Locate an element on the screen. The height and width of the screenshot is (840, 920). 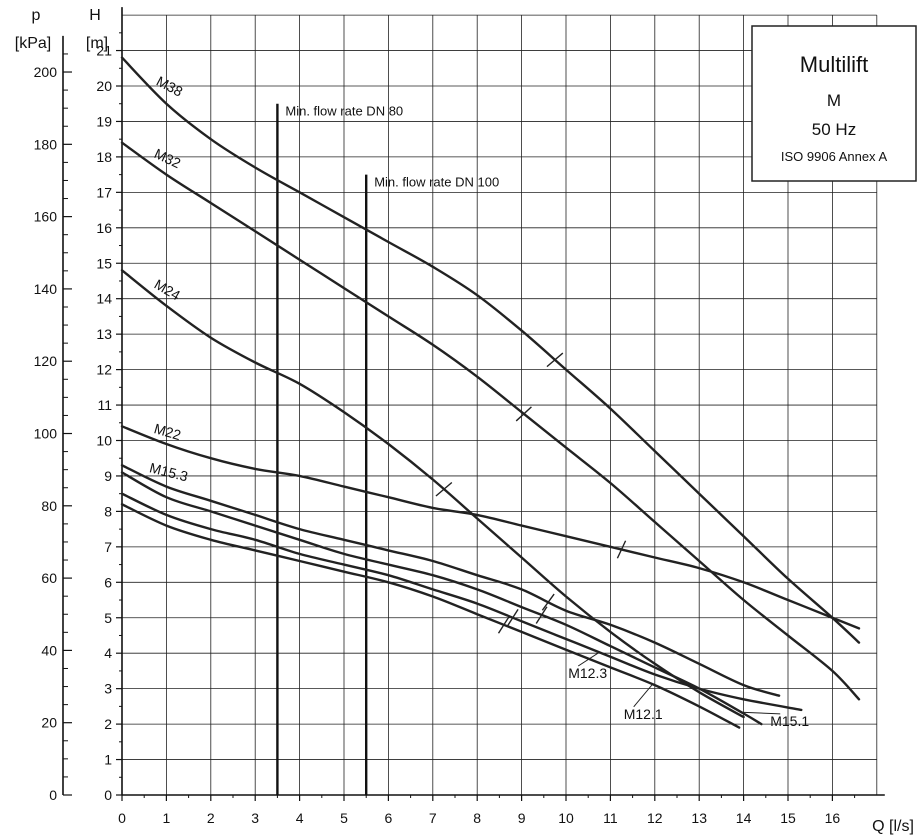
info-box-standard: ISO 9906 Annex A is located at coordinates (834, 156).